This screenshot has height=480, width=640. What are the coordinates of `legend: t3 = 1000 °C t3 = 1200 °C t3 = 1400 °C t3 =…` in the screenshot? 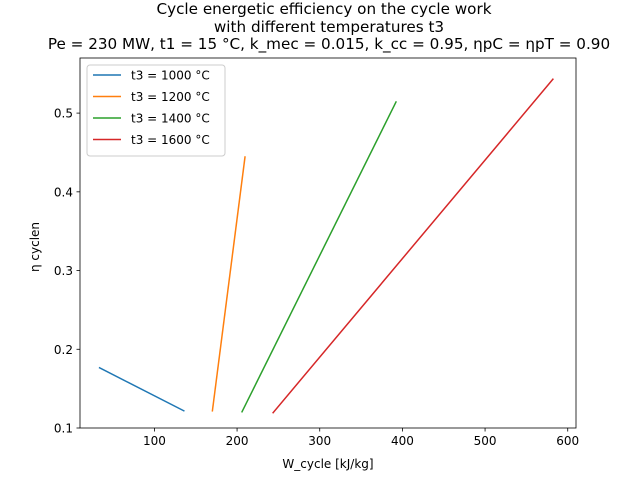 It's located at (156, 110).